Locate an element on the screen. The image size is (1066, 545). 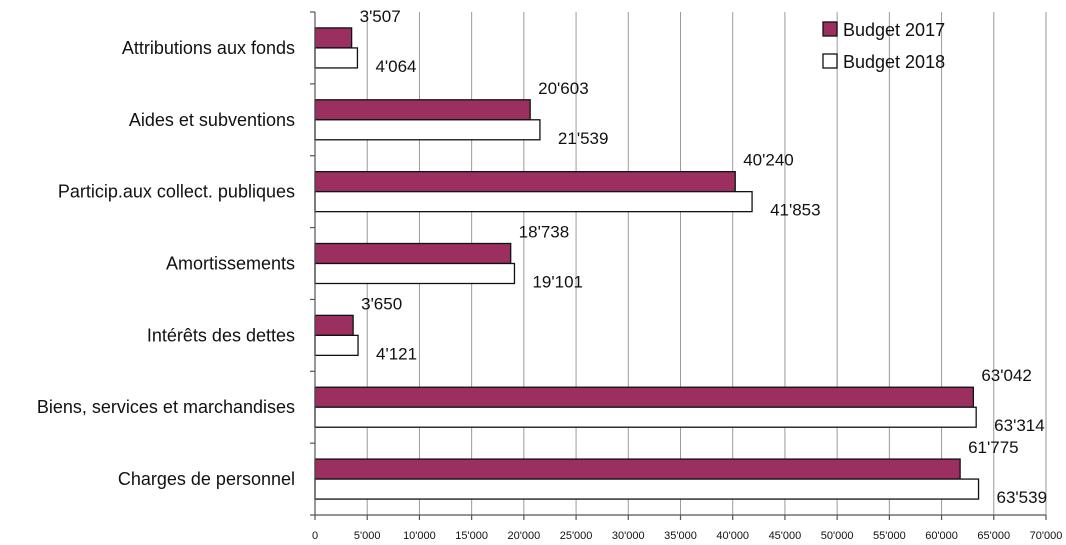
value-label: 40'240 is located at coordinates (768, 160).